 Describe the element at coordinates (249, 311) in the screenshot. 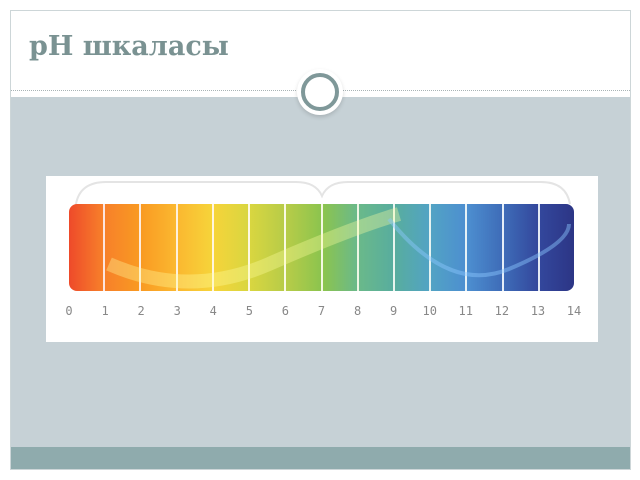

I see `ph-tick-label: 5` at that location.